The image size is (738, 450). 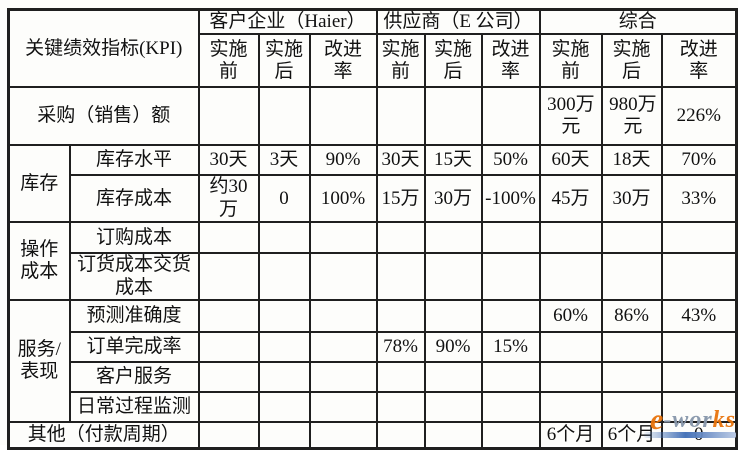 I want to click on cell: 33%, so click(x=699, y=199).